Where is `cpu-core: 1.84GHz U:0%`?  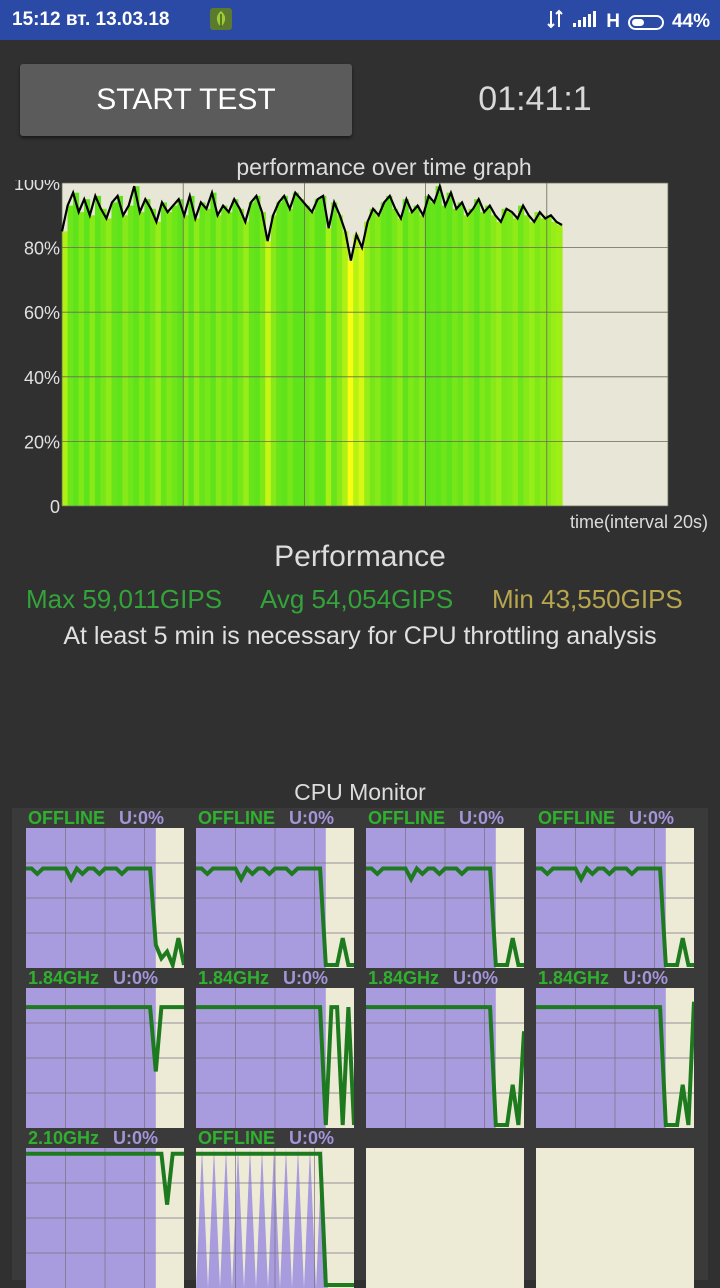
cpu-core: 1.84GHz U:0% is located at coordinates (445, 1048).